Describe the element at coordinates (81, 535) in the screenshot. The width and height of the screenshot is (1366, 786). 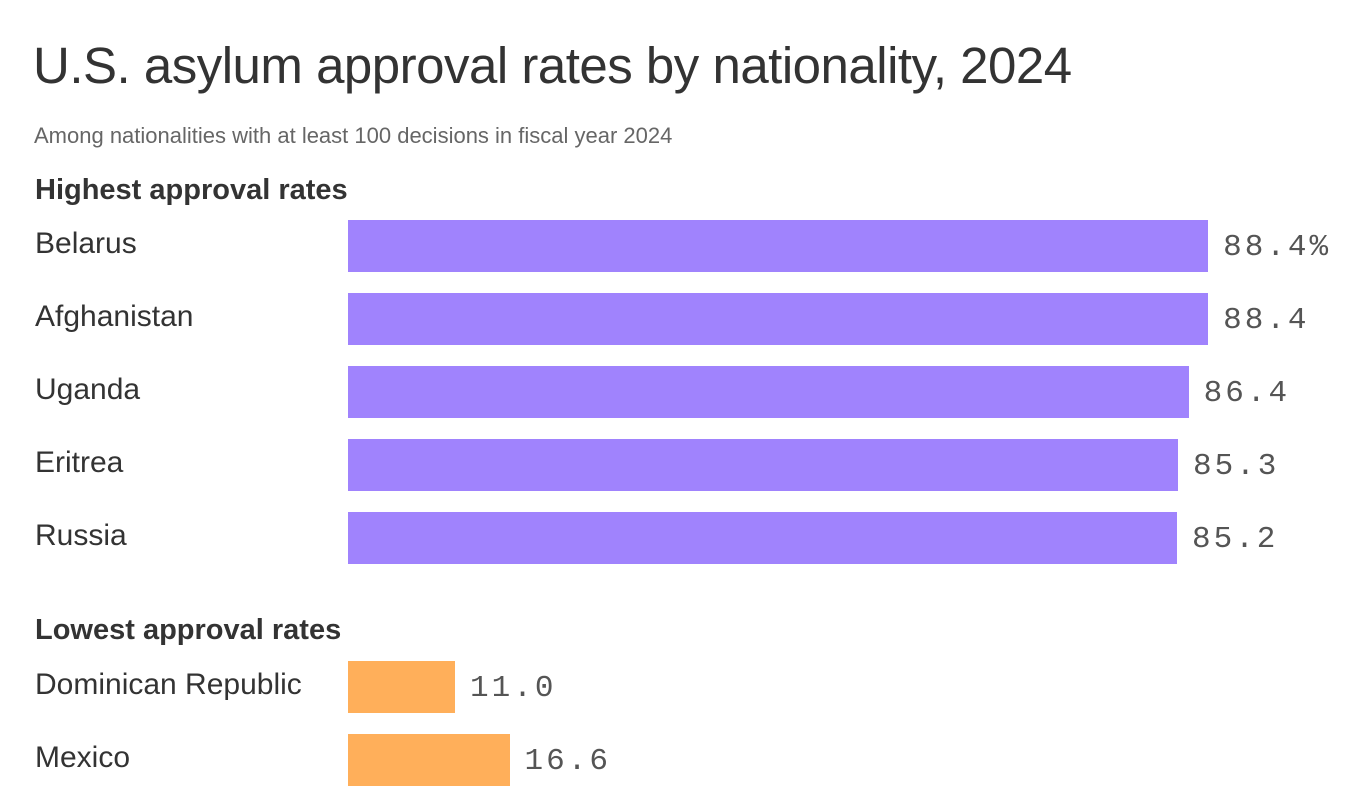
I see `category-label: Russia` at that location.